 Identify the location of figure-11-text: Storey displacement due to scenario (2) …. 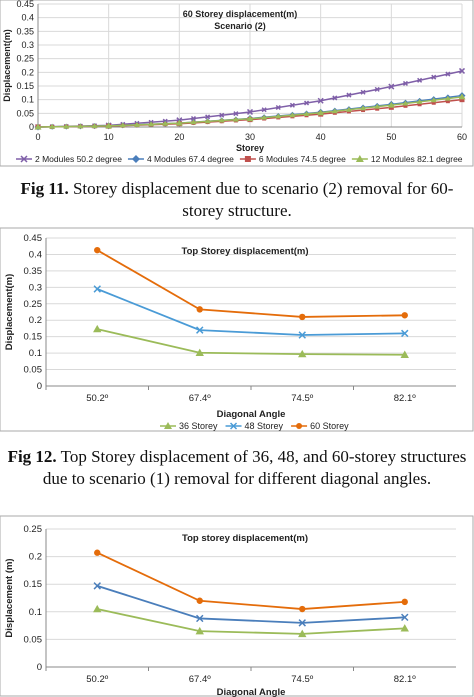
(263, 199).